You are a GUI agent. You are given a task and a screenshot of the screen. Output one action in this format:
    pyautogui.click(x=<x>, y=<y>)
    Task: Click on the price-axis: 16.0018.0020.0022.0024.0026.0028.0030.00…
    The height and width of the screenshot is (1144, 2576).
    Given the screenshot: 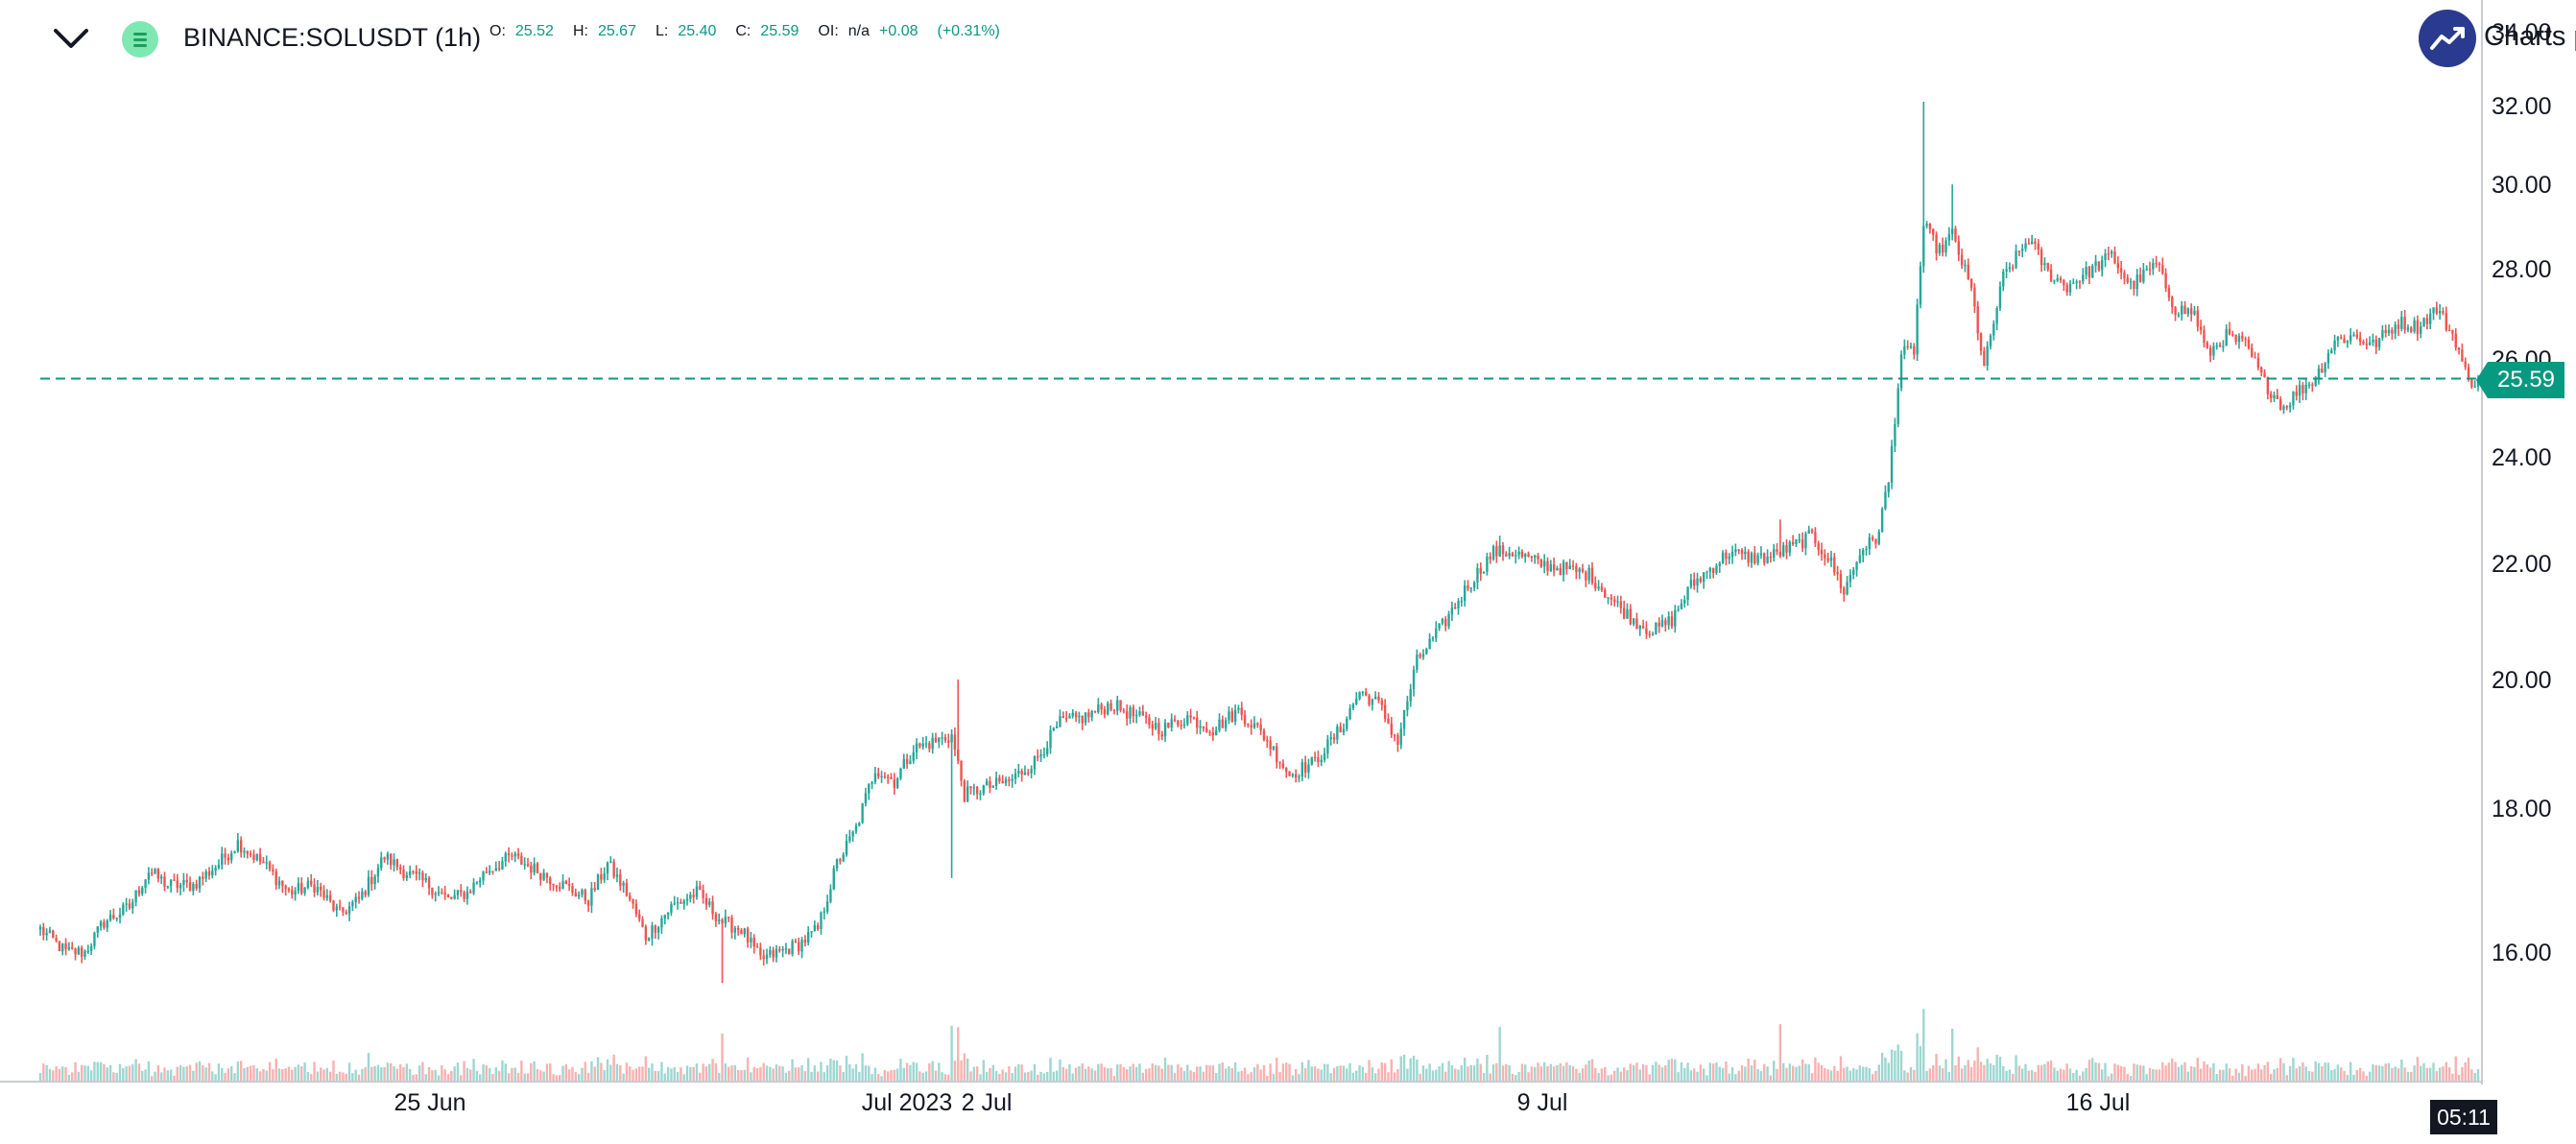 What is the action you would take?
    pyautogui.click(x=2522, y=492)
    